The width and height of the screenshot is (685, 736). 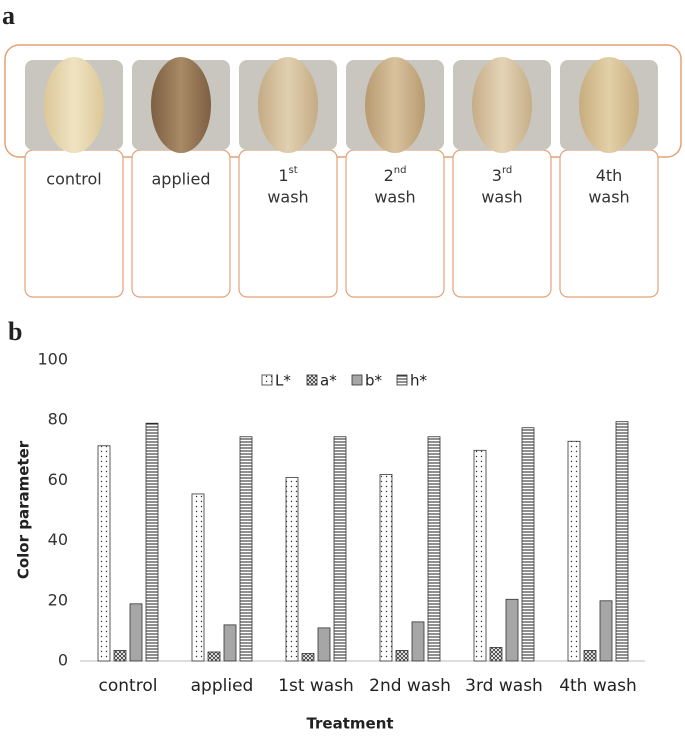 I want to click on y-tick-label: 0, so click(x=63, y=660).